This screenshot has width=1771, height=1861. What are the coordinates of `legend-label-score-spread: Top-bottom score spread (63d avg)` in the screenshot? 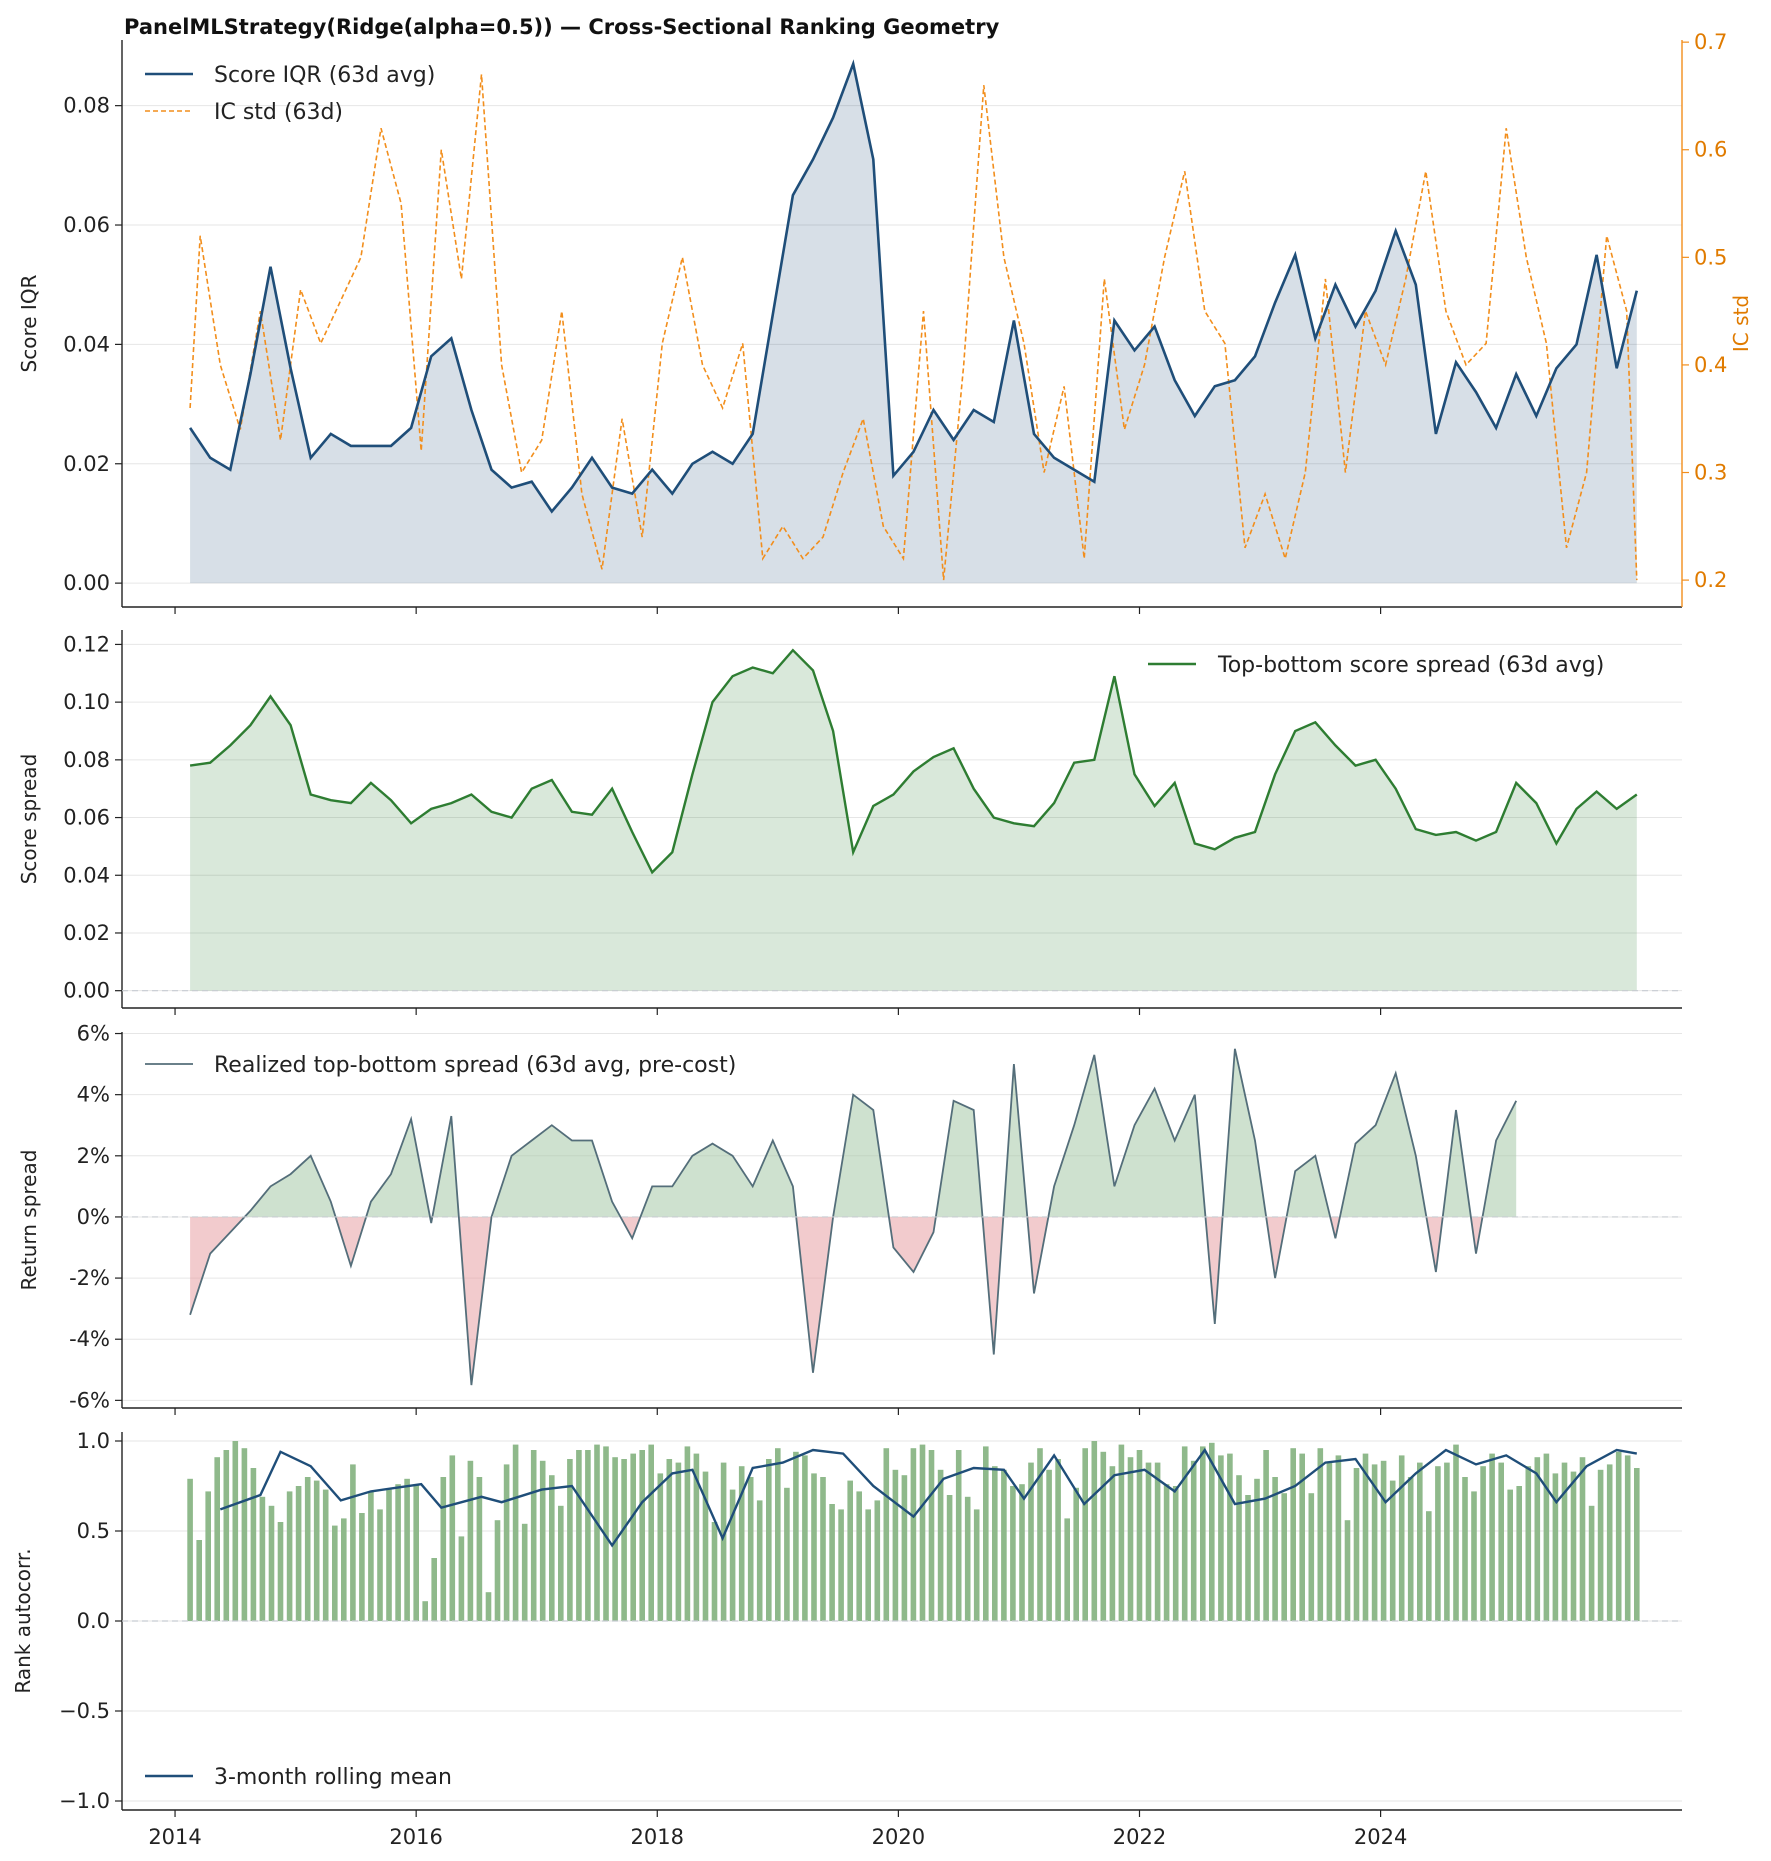 It's located at (1410, 665).